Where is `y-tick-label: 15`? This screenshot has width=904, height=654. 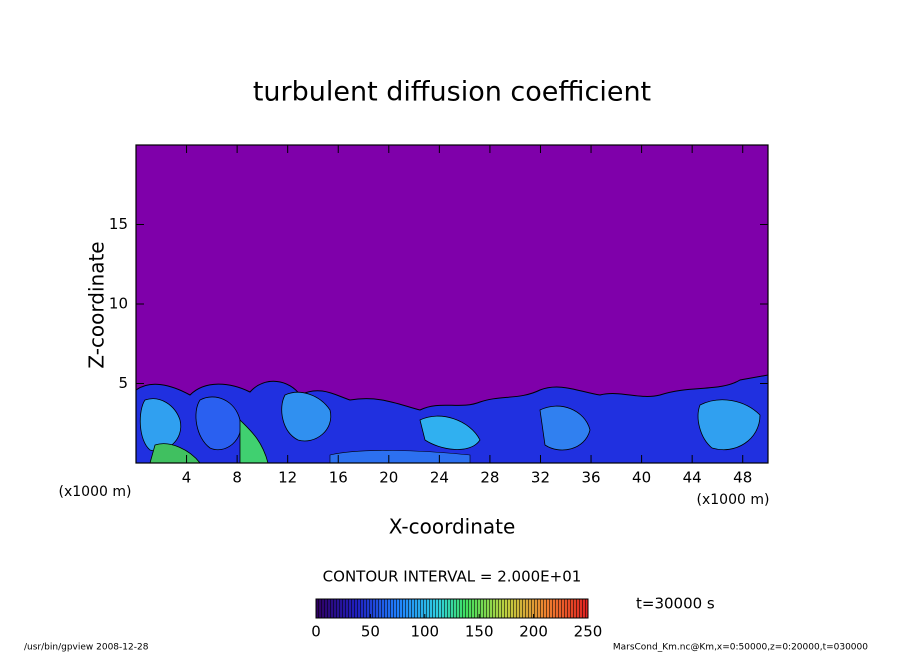 y-tick-label: 15 is located at coordinates (118, 224).